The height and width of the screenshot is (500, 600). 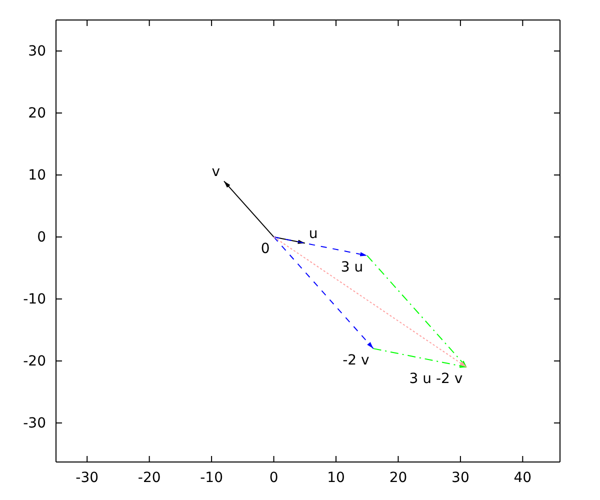 I want to click on annotation: 3 u, so click(x=352, y=268).